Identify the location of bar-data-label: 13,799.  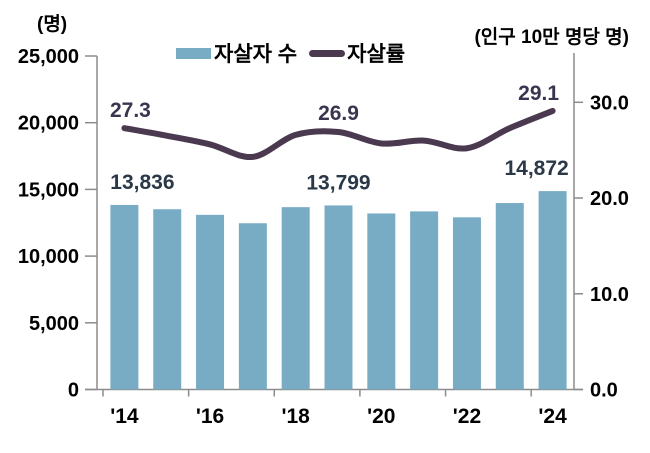
(338, 182).